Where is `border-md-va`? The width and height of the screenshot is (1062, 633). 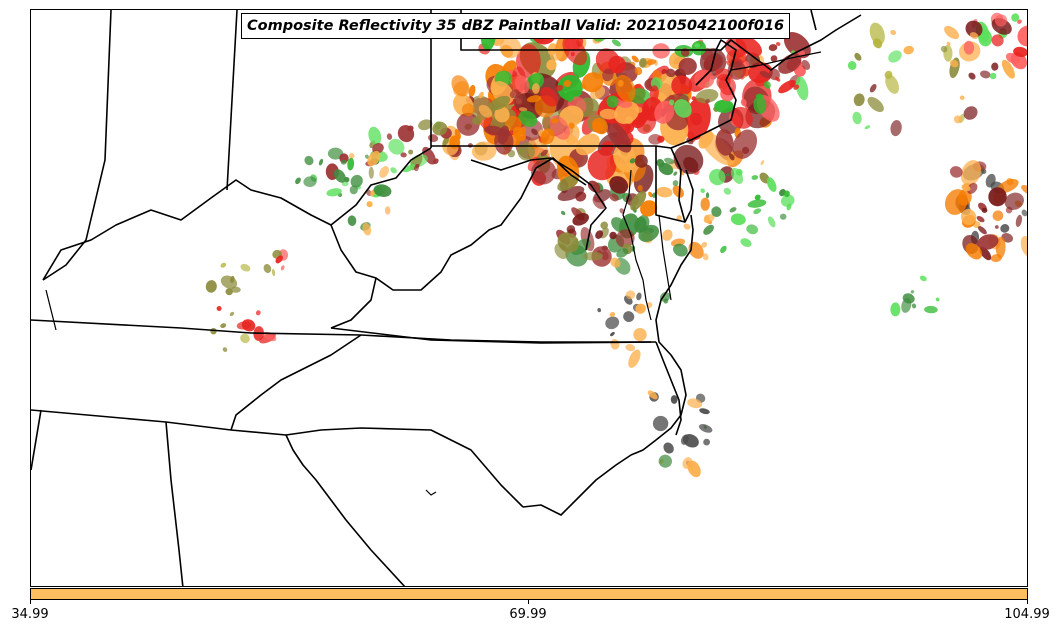
border-md-va is located at coordinates (538, 204).